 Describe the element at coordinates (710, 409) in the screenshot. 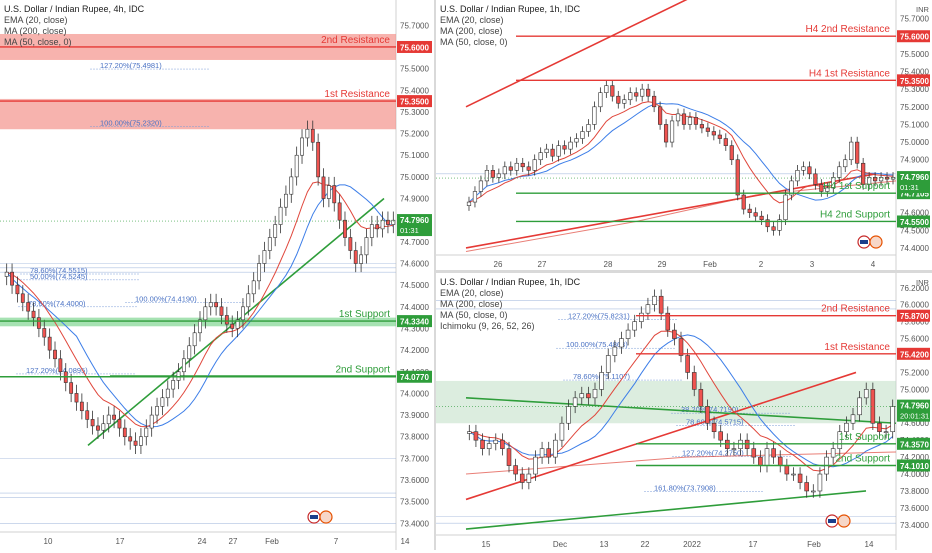

I see `fib-label: 38.20%(74.7190)` at that location.